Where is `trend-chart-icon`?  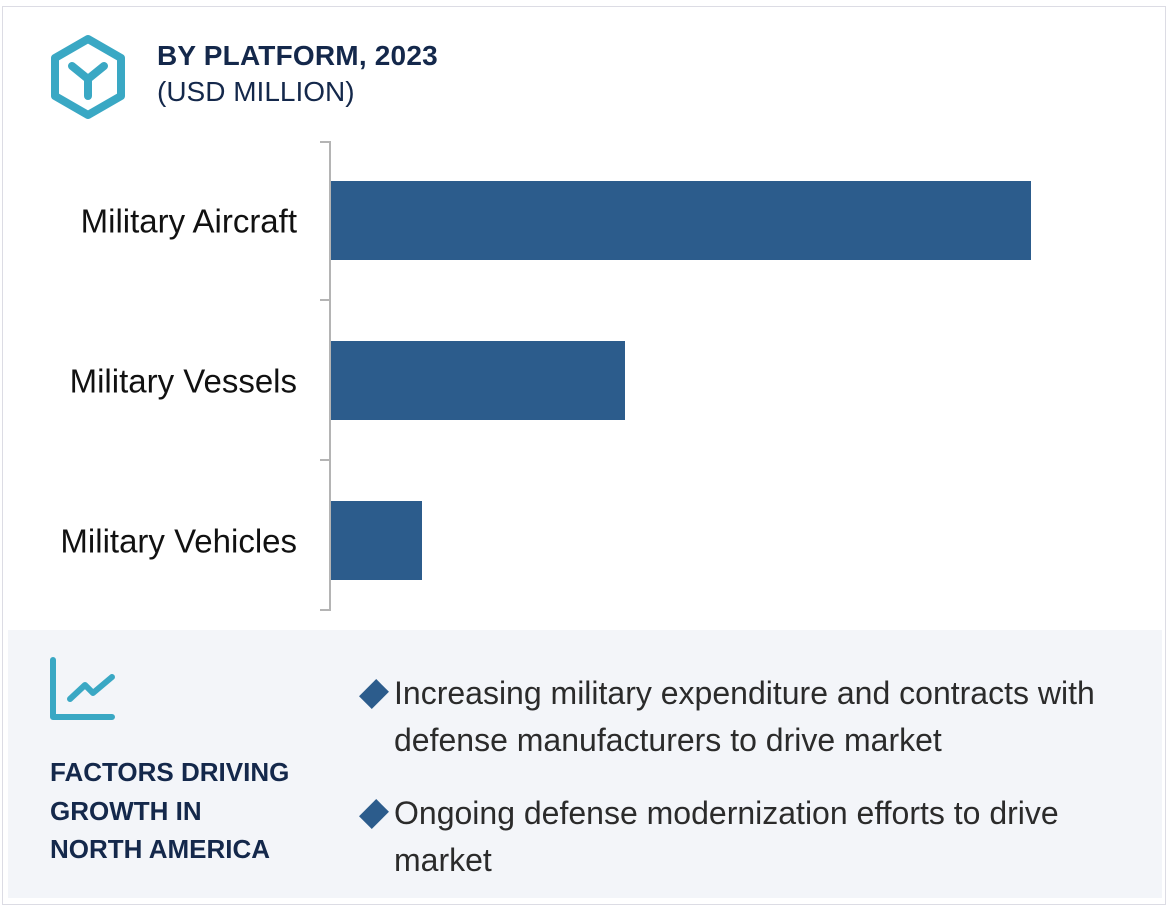
trend-chart-icon is located at coordinates (82, 688).